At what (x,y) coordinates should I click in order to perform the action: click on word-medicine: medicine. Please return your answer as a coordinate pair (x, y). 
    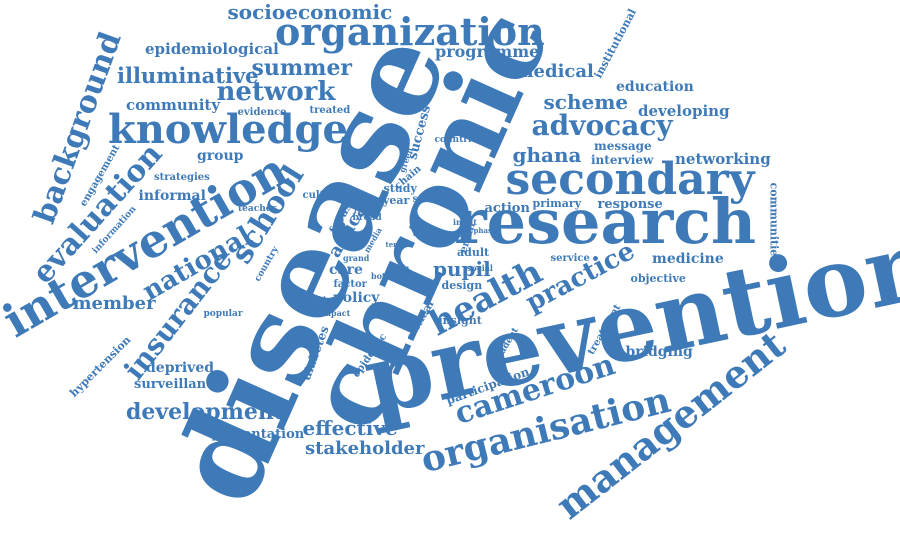
    Looking at the image, I should click on (688, 259).